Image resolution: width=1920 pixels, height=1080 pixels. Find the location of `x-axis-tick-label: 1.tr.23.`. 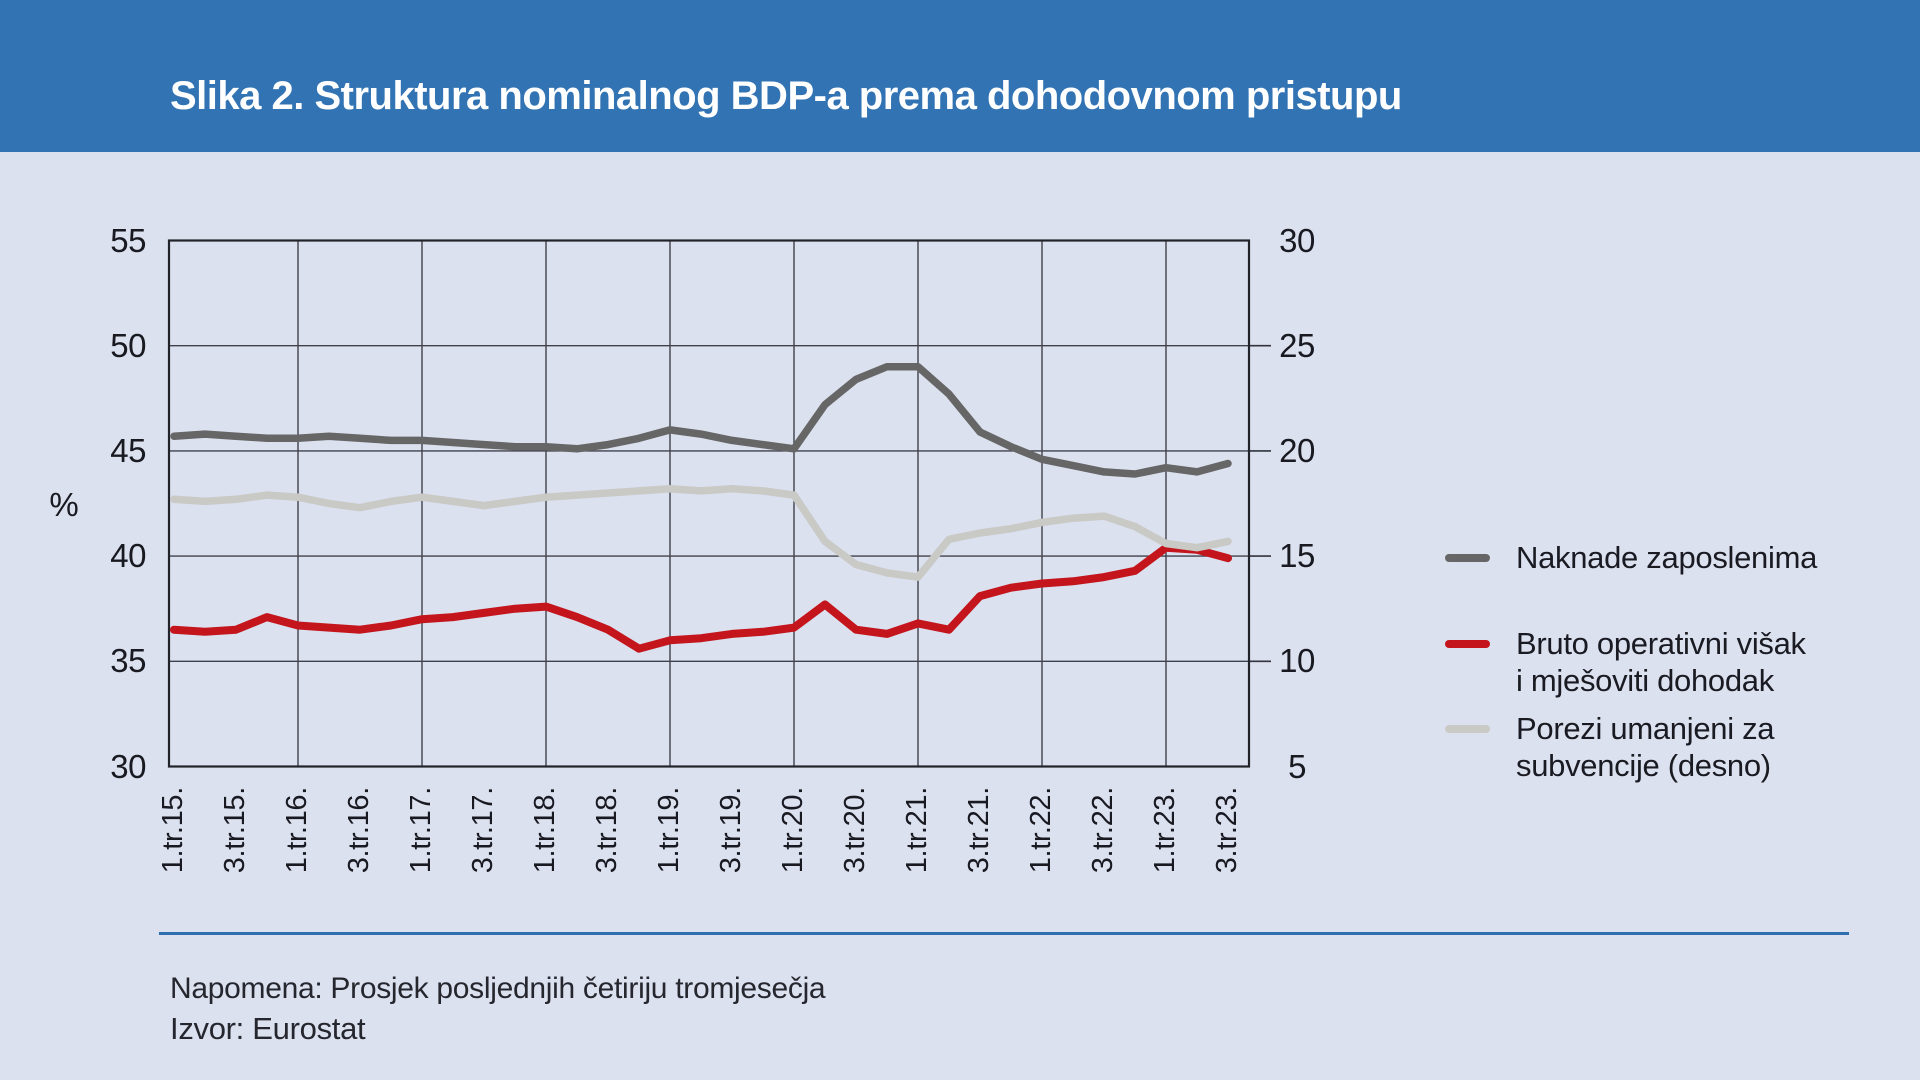

x-axis-tick-label: 1.tr.23. is located at coordinates (1165, 830).